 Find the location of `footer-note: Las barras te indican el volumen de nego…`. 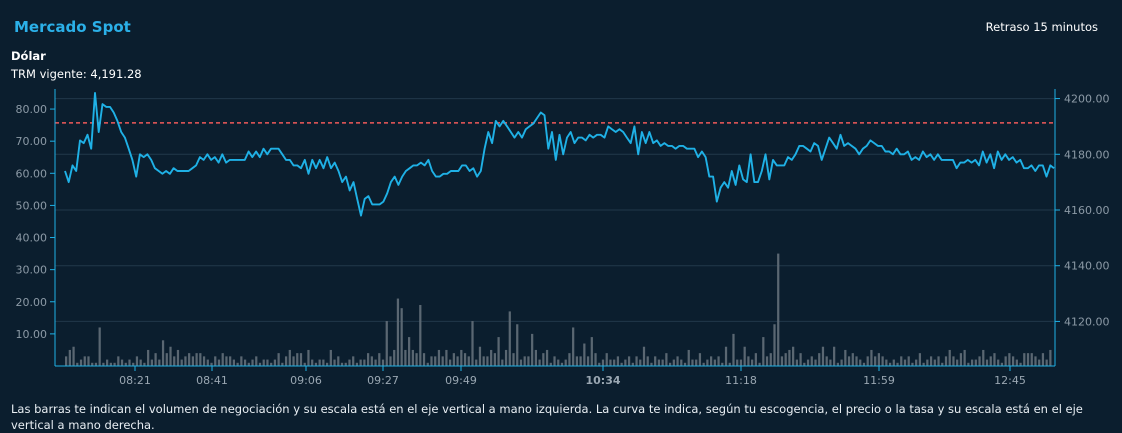

footer-note: Las barras te indican el volumen de nego… is located at coordinates (547, 417).